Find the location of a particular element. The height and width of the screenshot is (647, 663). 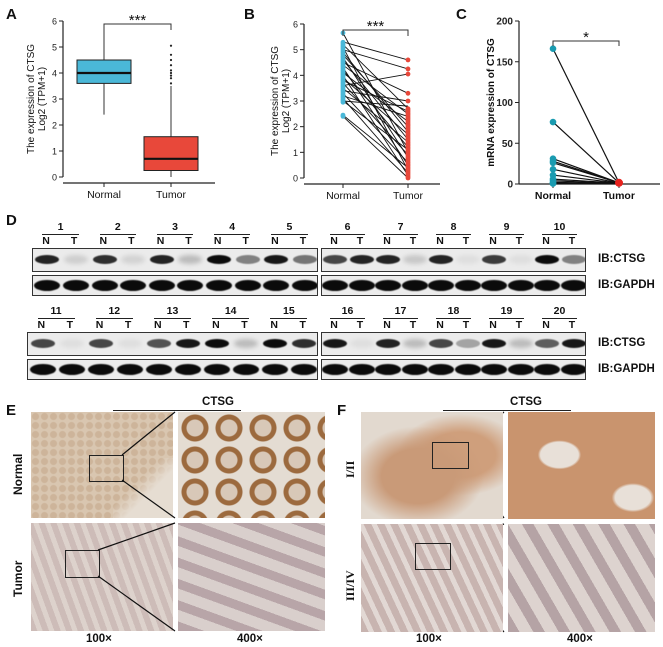

ihc-e-title-bar is located at coordinates (177, 410).